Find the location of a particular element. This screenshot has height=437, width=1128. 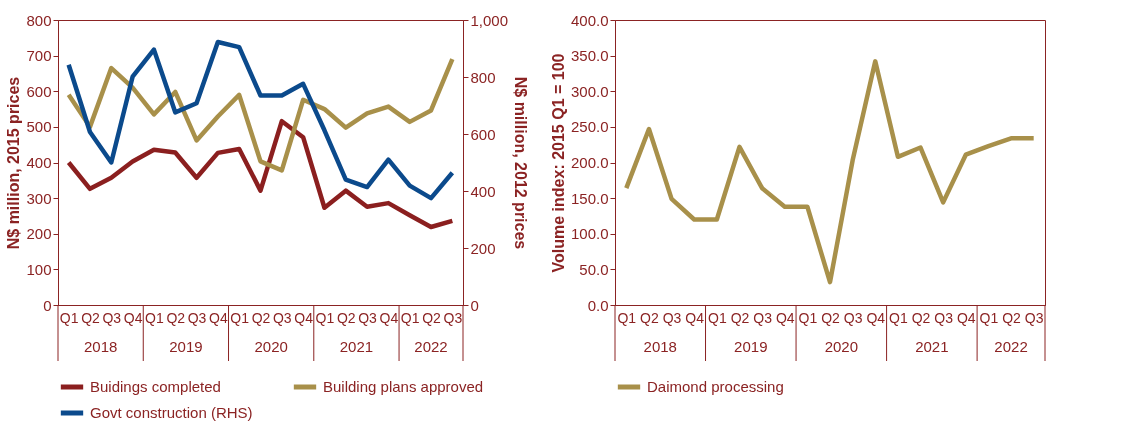

y2-tick-label: 1,000 is located at coordinates (489, 20).